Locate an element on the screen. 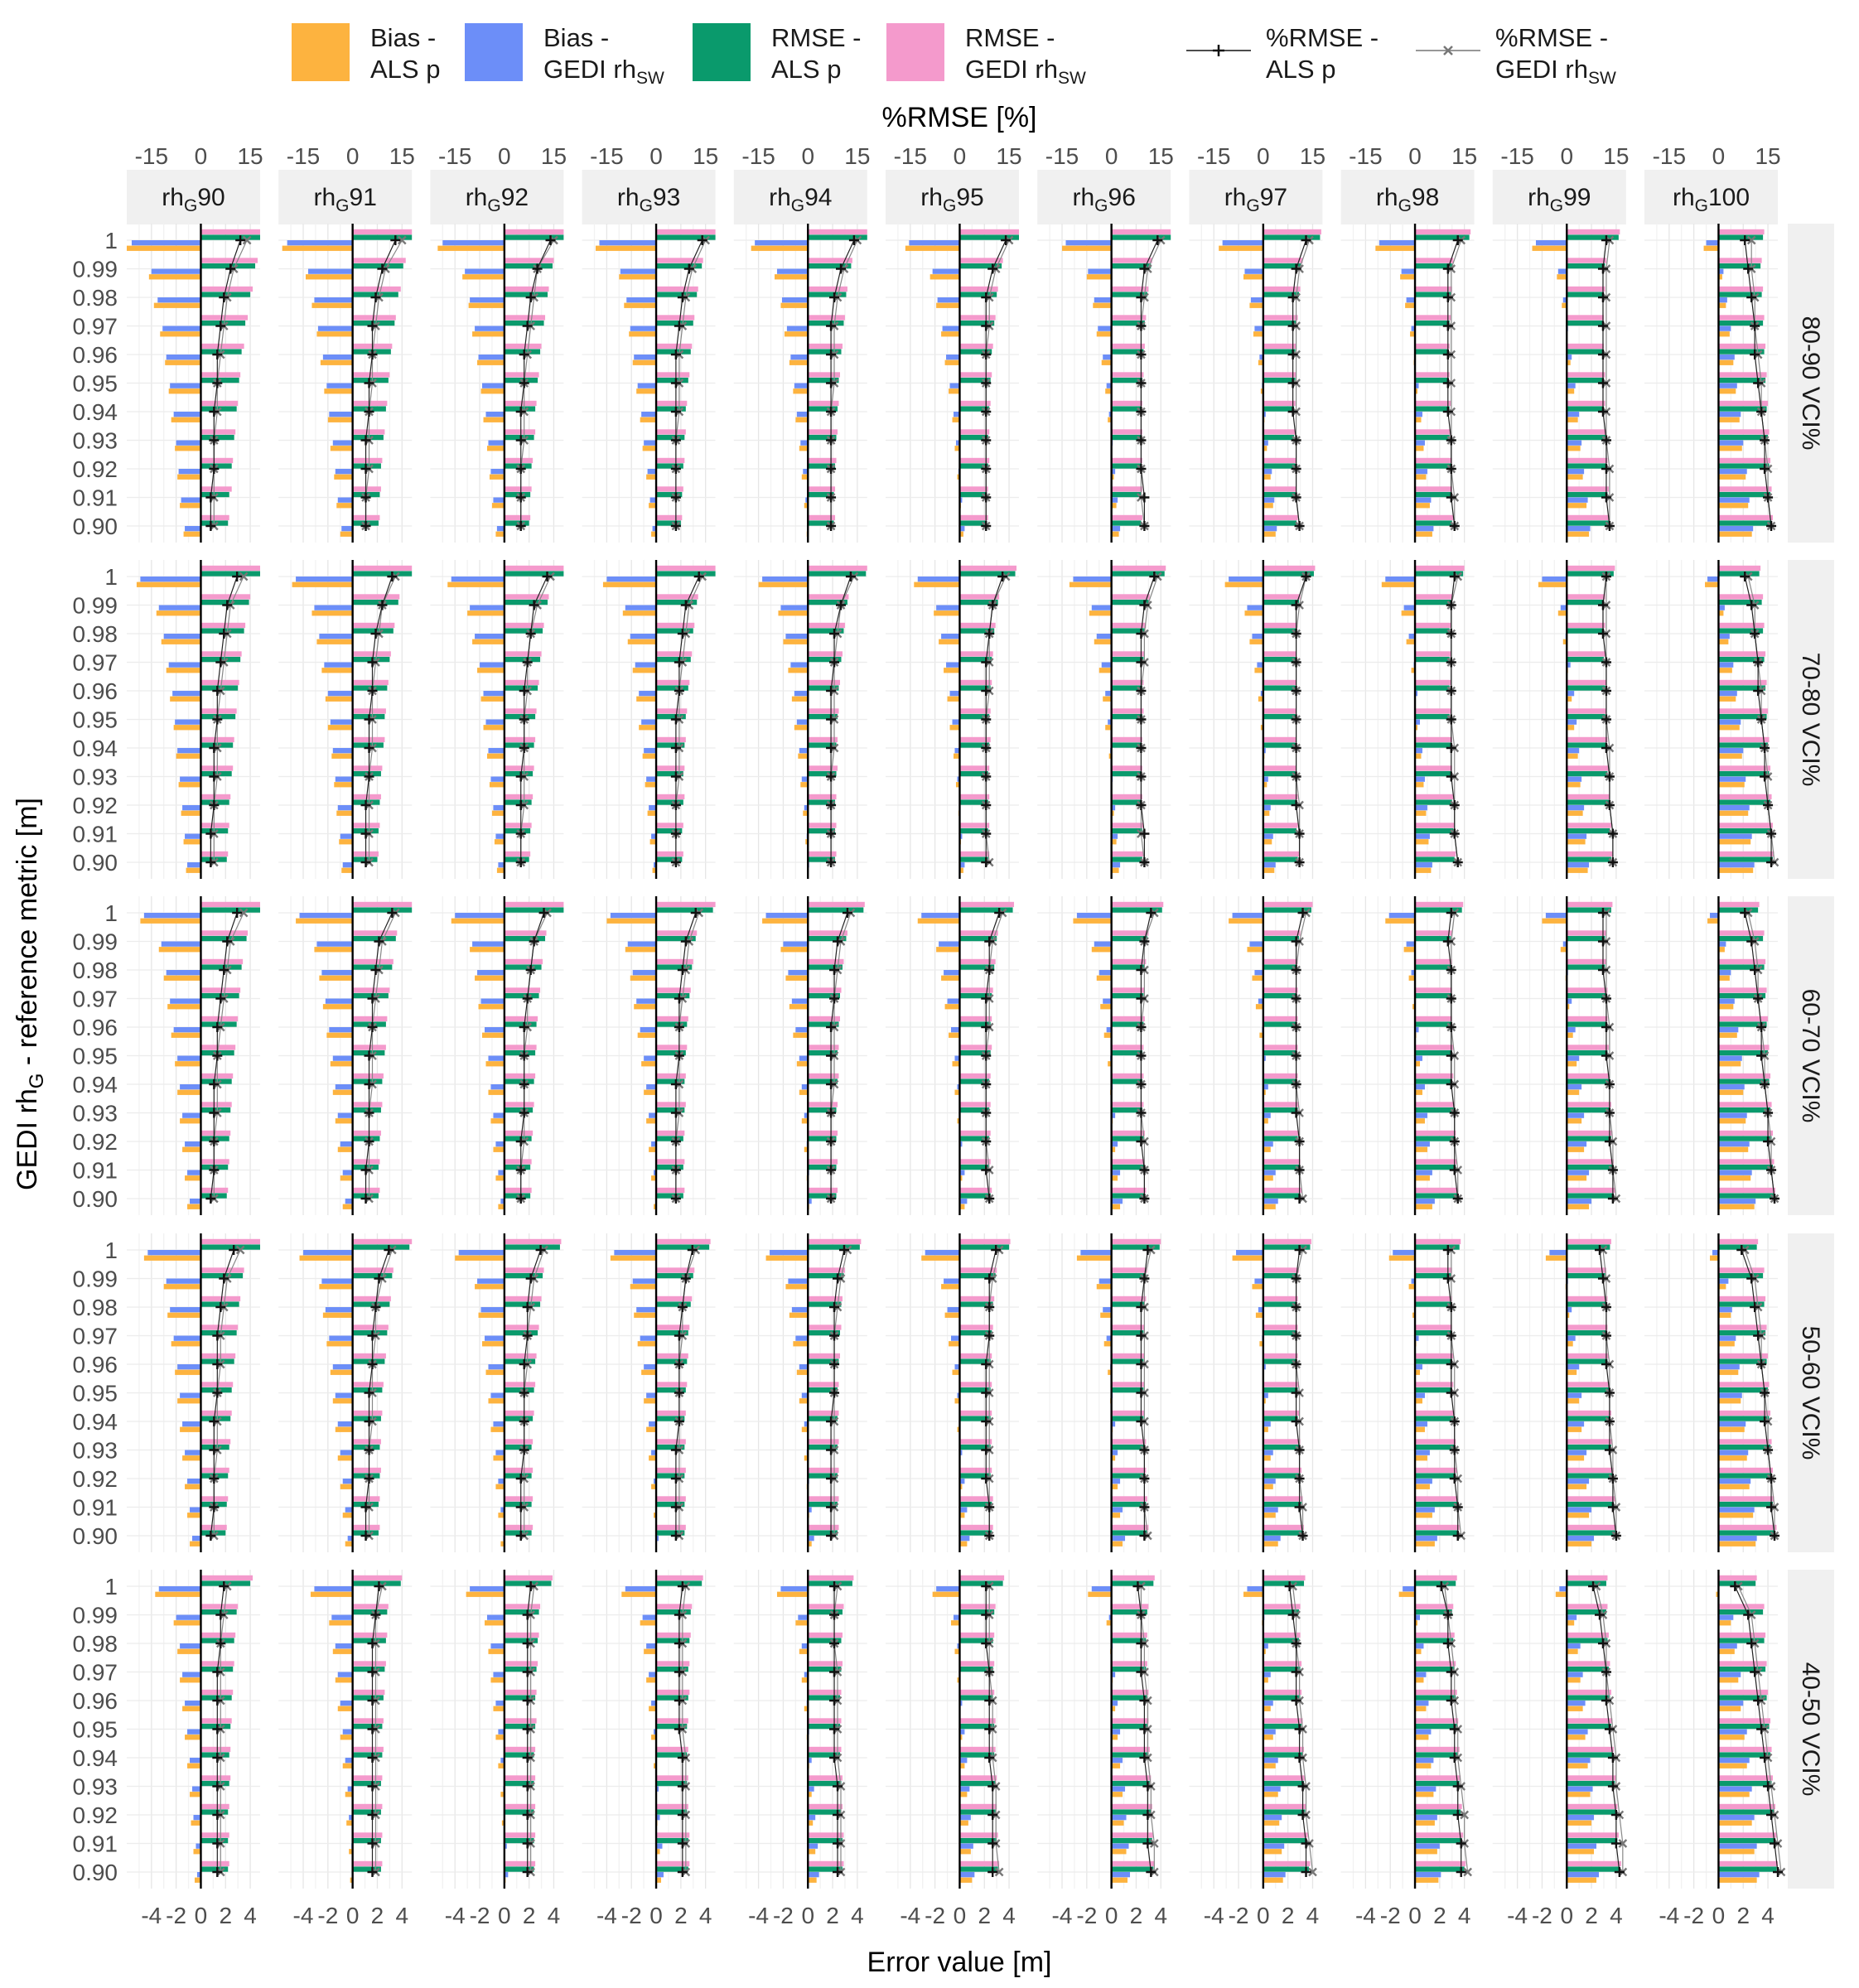 The height and width of the screenshot is (1988, 1859). y-tick-label: 0.95 is located at coordinates (95, 1394).